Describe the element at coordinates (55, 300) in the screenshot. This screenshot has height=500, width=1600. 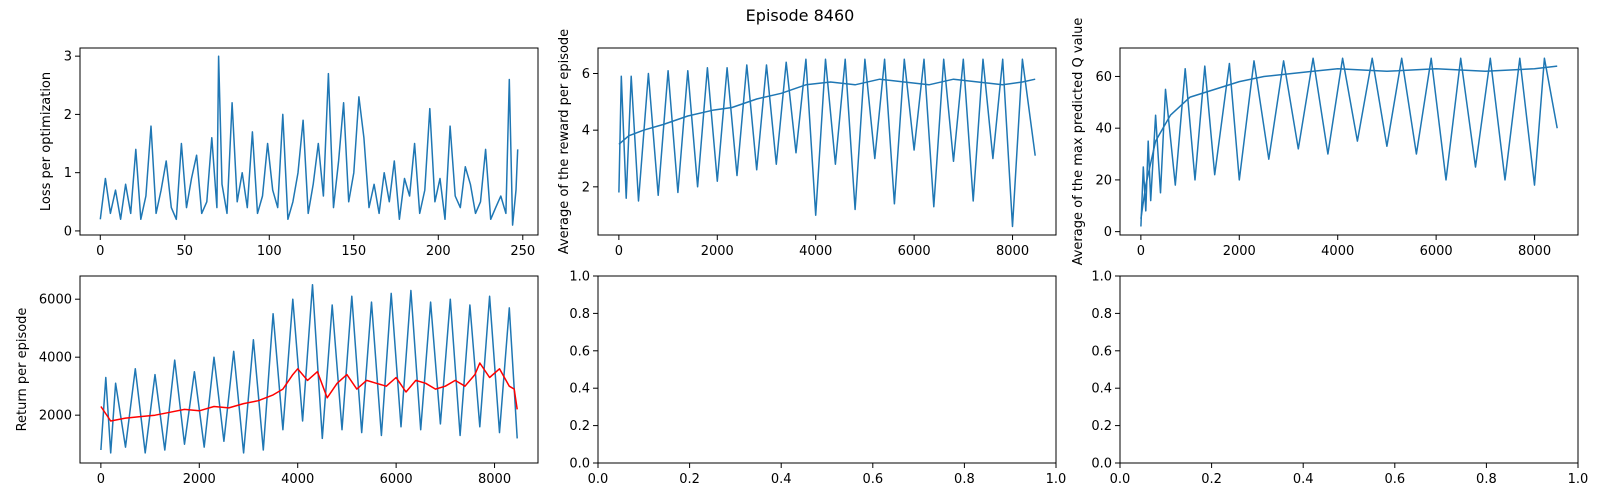
I see `y-tick-label-bottom-left-2: 6000` at that location.